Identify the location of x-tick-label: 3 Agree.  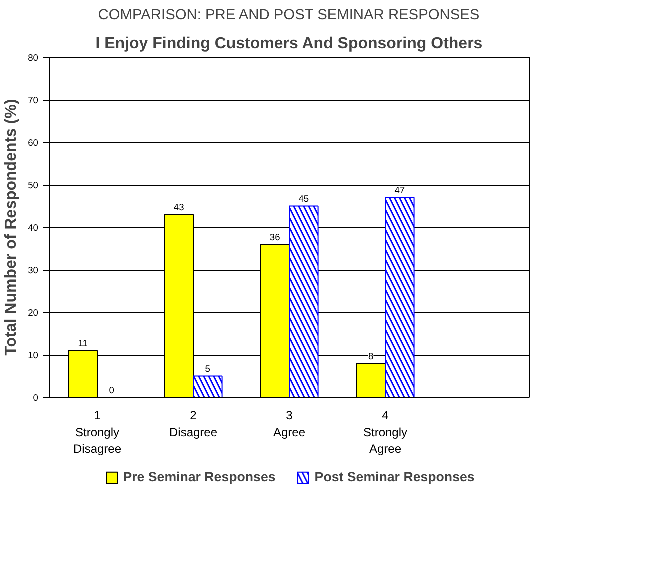
(289, 424).